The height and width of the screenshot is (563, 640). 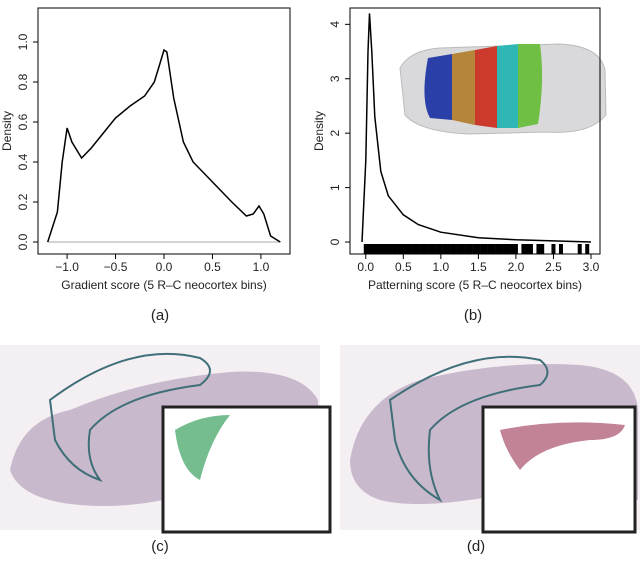 I want to click on y-tick-label: 0.4, so click(x=23, y=161).